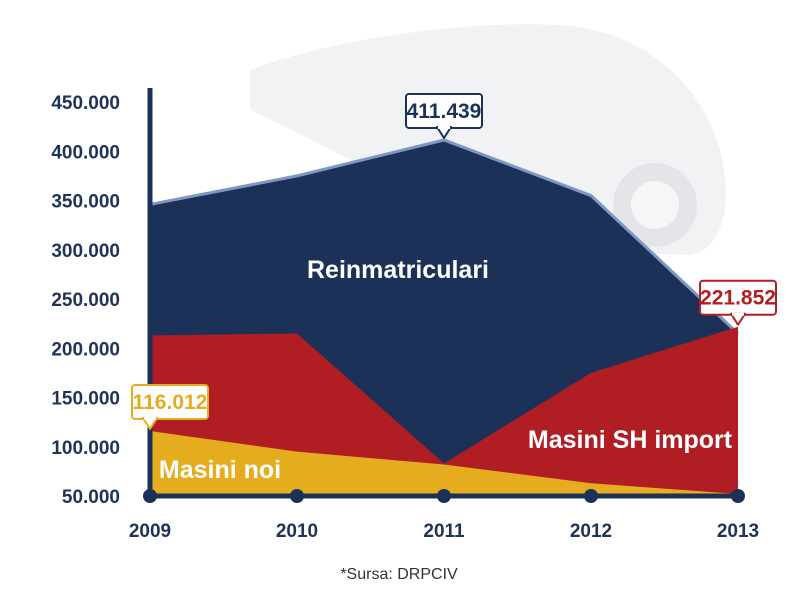 This screenshot has width=798, height=595. I want to click on value-callout: 221.852, so click(738, 302).